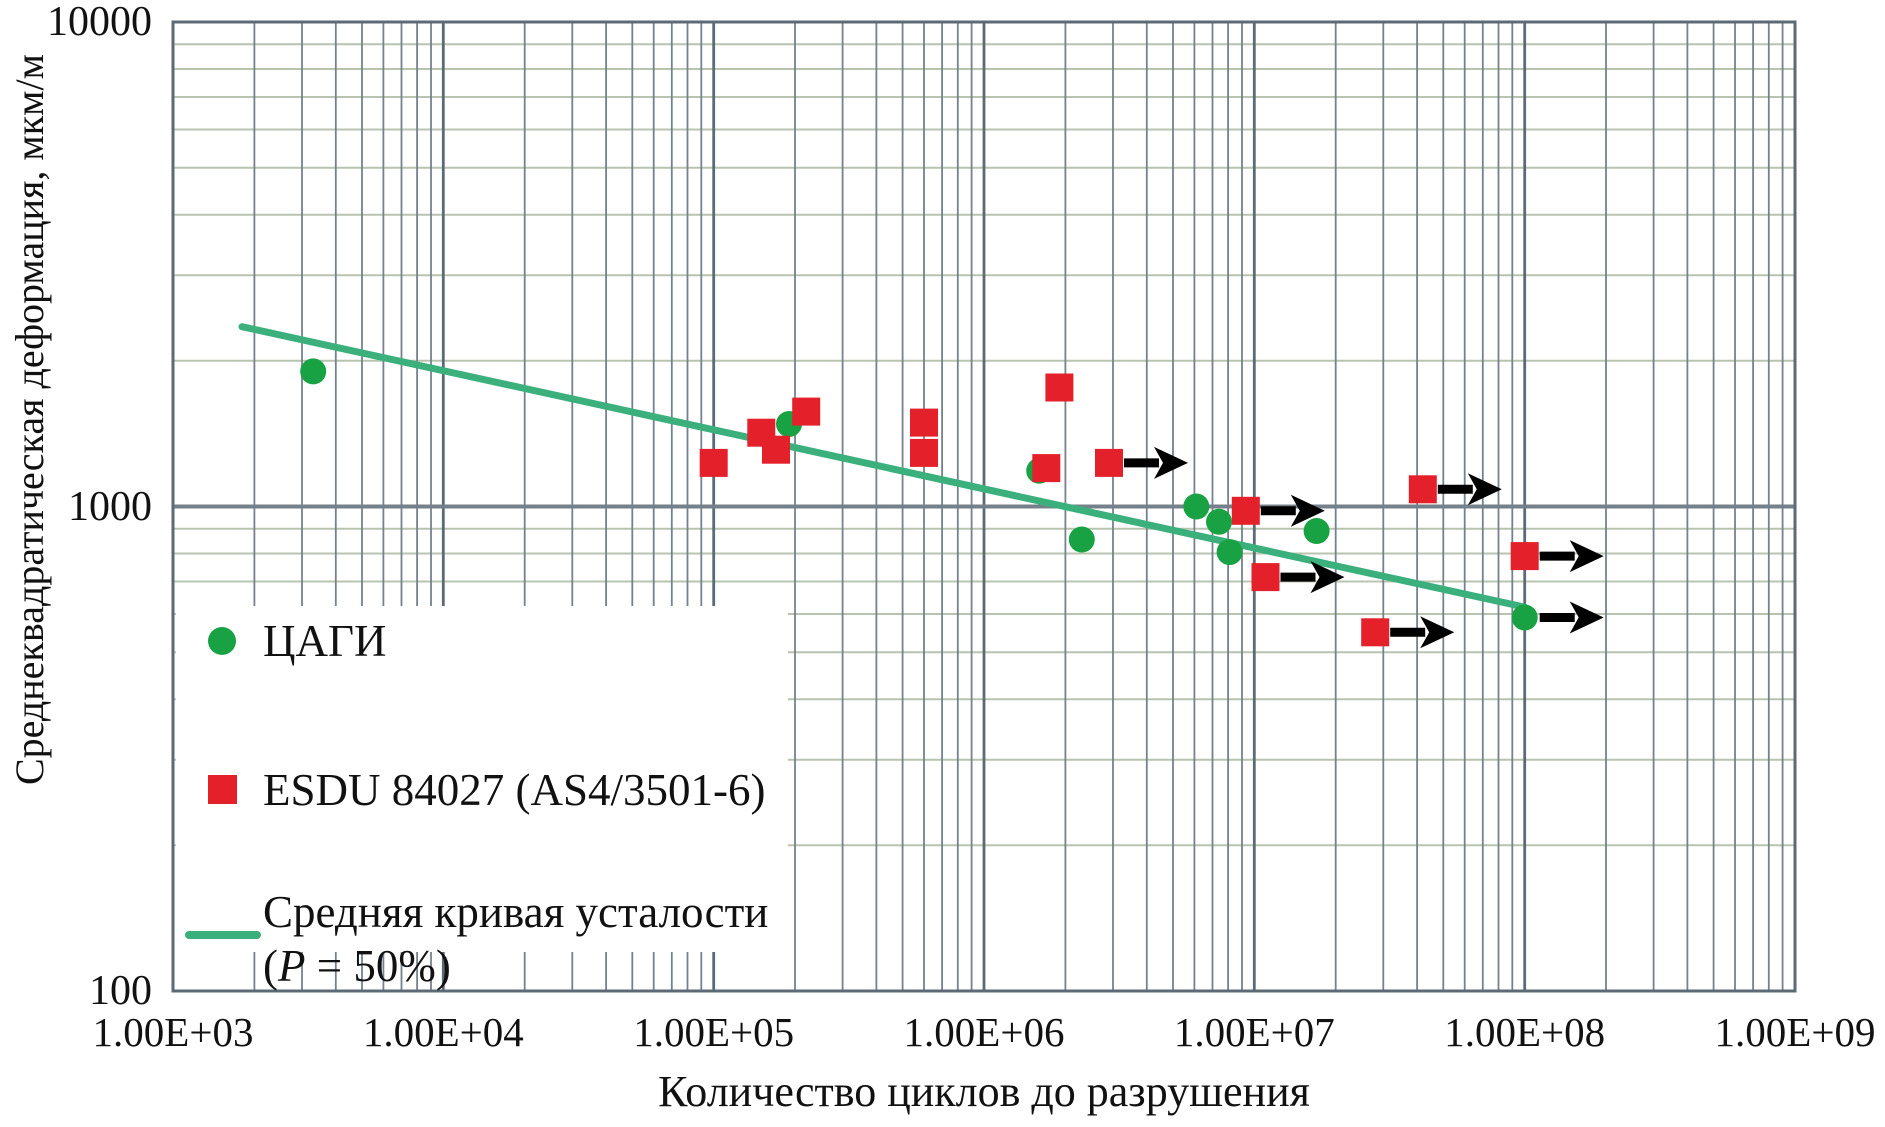  What do you see at coordinates (1525, 1032) in the screenshot?
I see `x-tick-label: 1.00E+08` at bounding box center [1525, 1032].